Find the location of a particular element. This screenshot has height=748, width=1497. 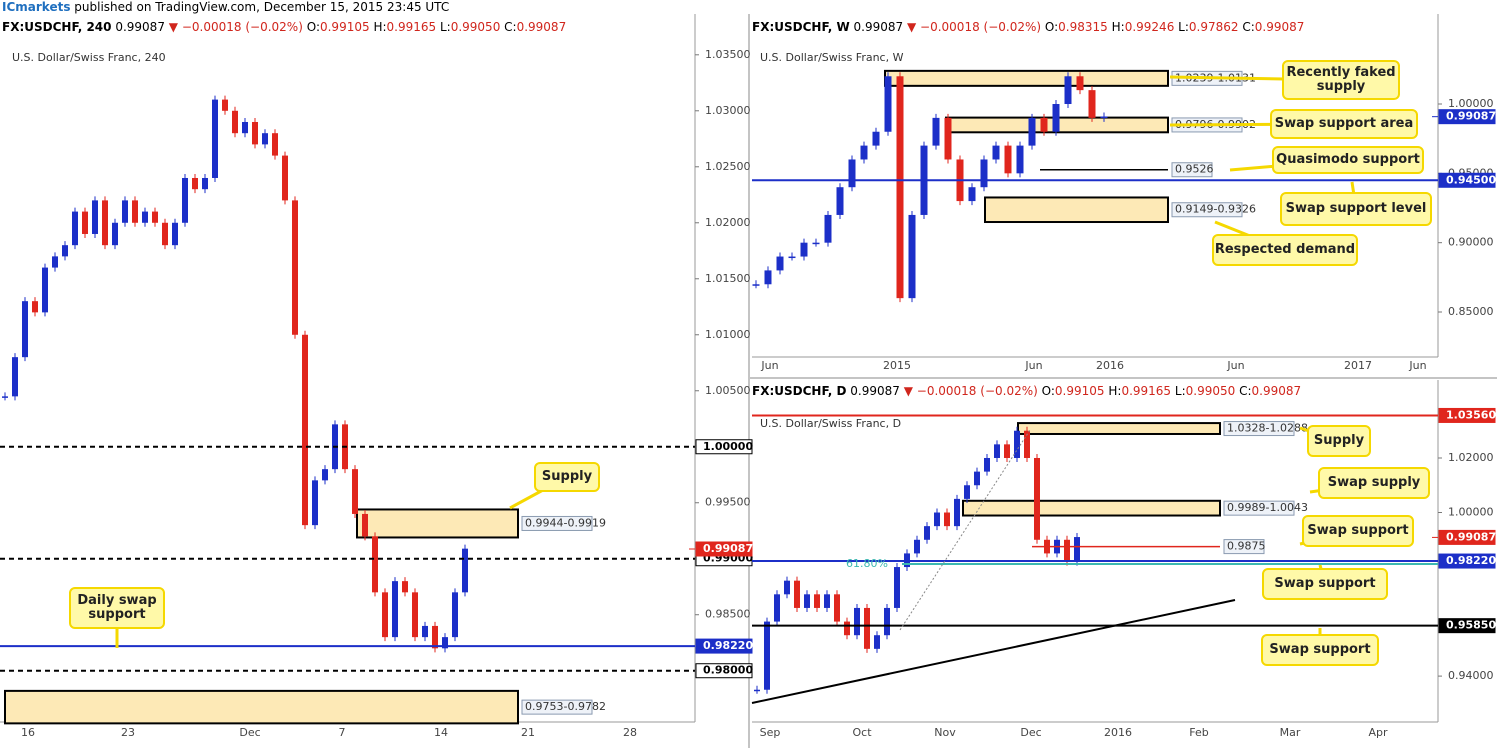

x-tick-label: 16 is located at coordinates (28, 732).